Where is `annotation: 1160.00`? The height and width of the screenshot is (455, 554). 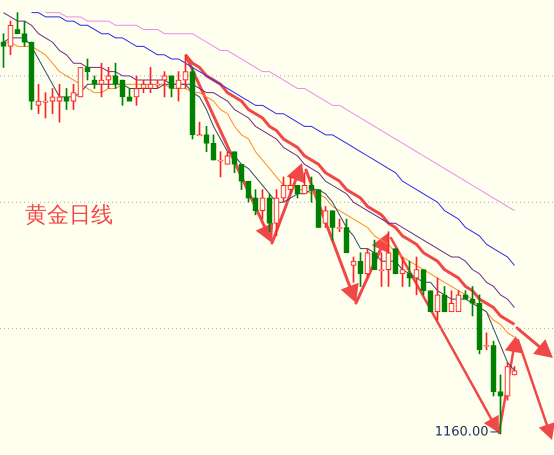
annotation: 1160.00 is located at coordinates (461, 432).